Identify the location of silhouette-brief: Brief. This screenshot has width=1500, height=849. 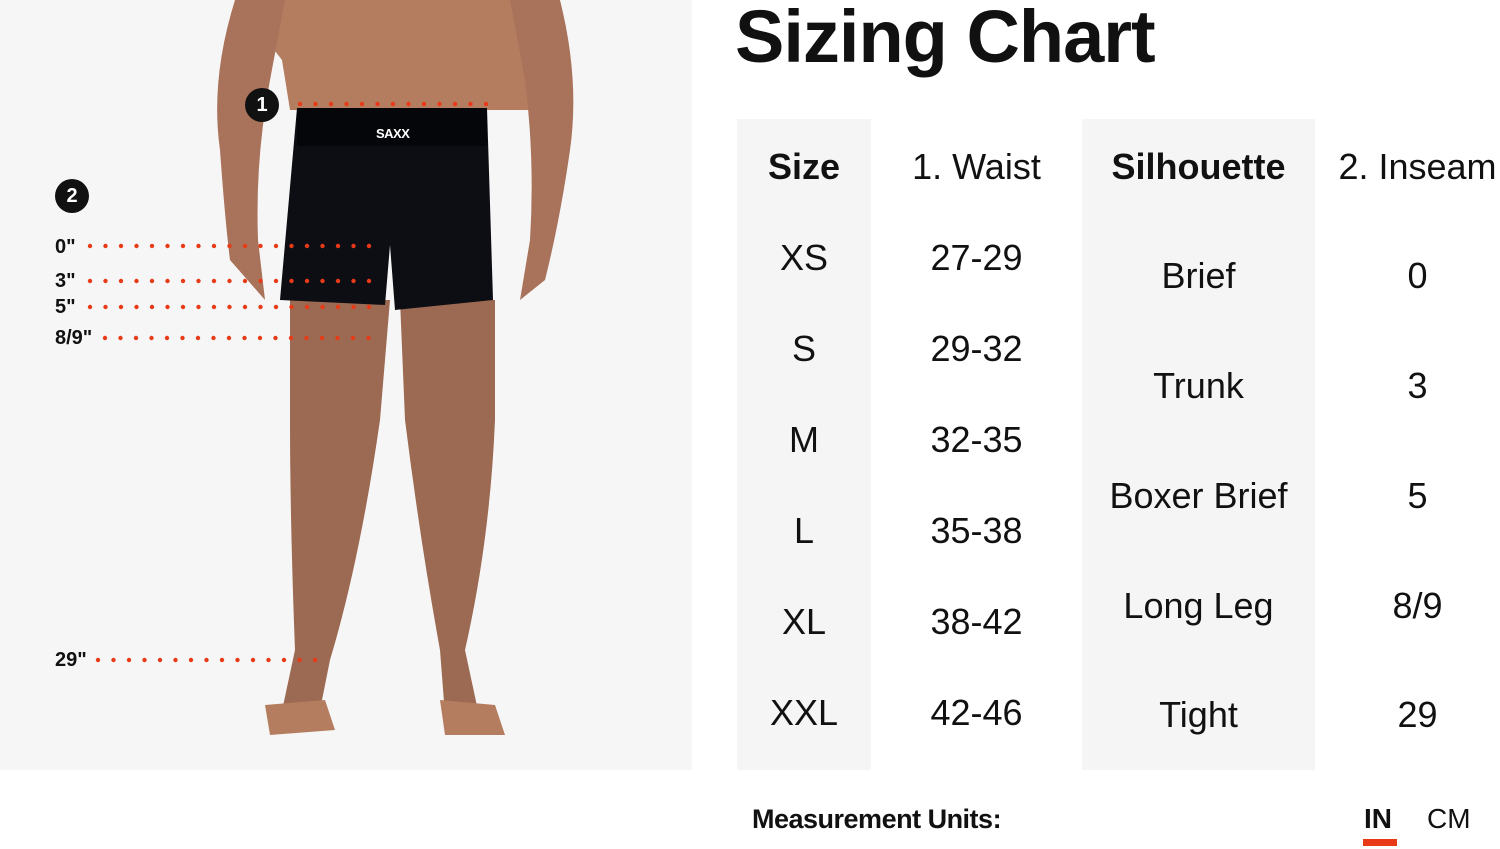
(1198, 275).